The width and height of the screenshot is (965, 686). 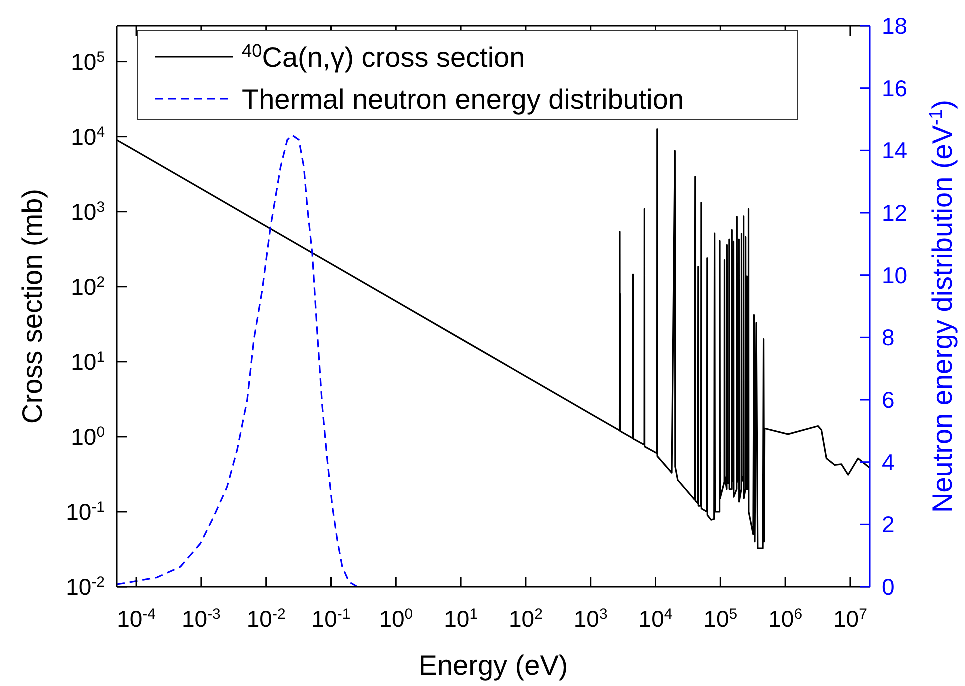 What do you see at coordinates (526, 619) in the screenshot?
I see `x-tick-label: 10$^{2}$` at bounding box center [526, 619].